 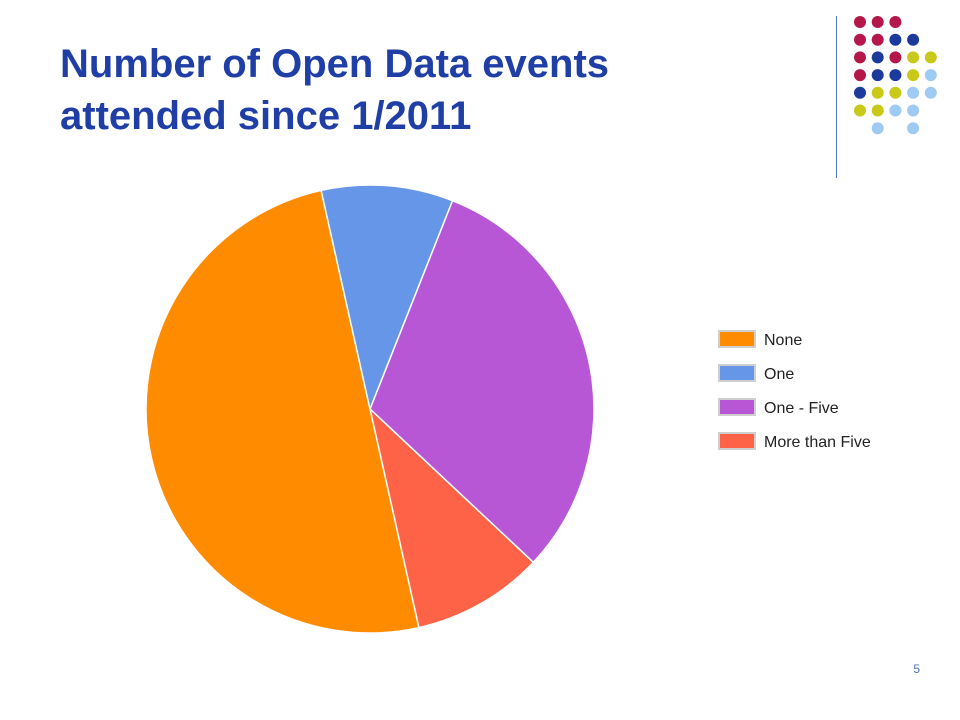 What do you see at coordinates (779, 374) in the screenshot?
I see `legend-label-one: One` at bounding box center [779, 374].